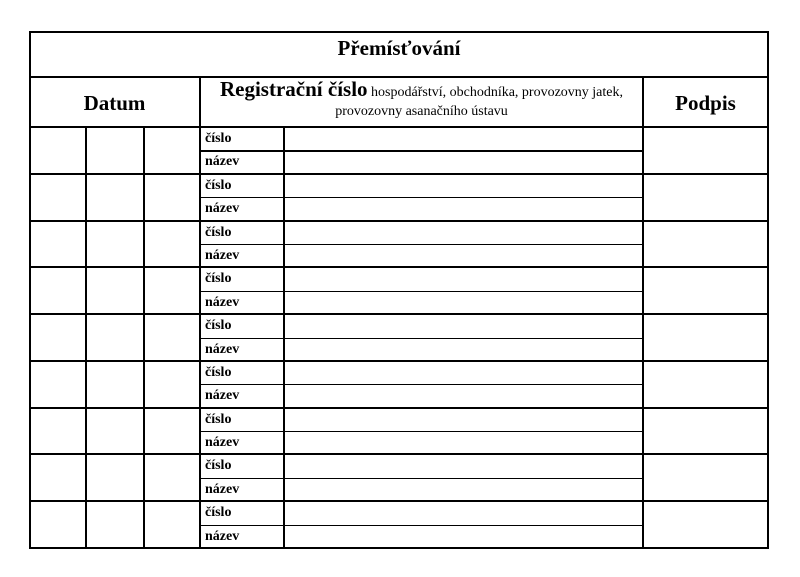 Image resolution: width=800 pixels, height=577 pixels. I want to click on header-podpis: Podpis, so click(705, 103).